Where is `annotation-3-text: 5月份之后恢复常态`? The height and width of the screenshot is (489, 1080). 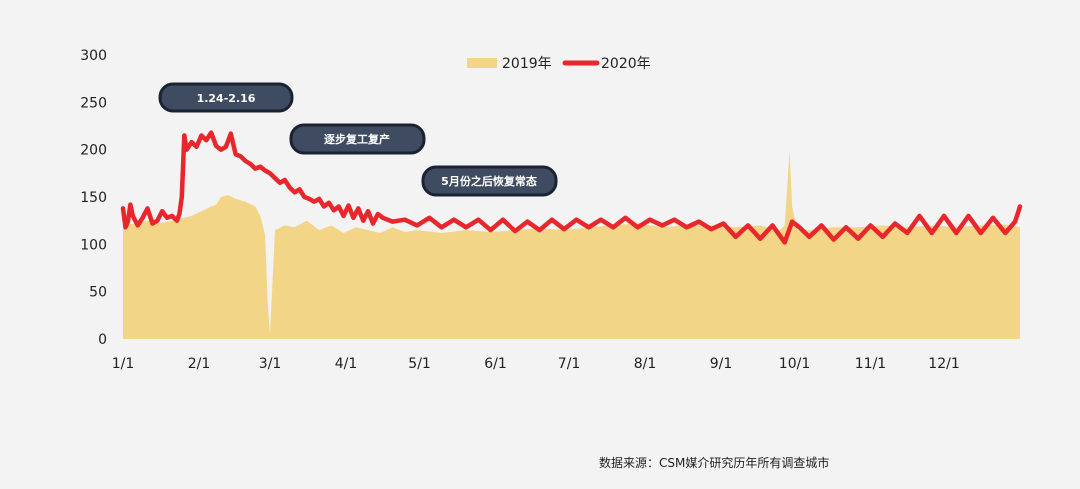
annotation-3-text: 5月份之后恢复常态 is located at coordinates (489, 181).